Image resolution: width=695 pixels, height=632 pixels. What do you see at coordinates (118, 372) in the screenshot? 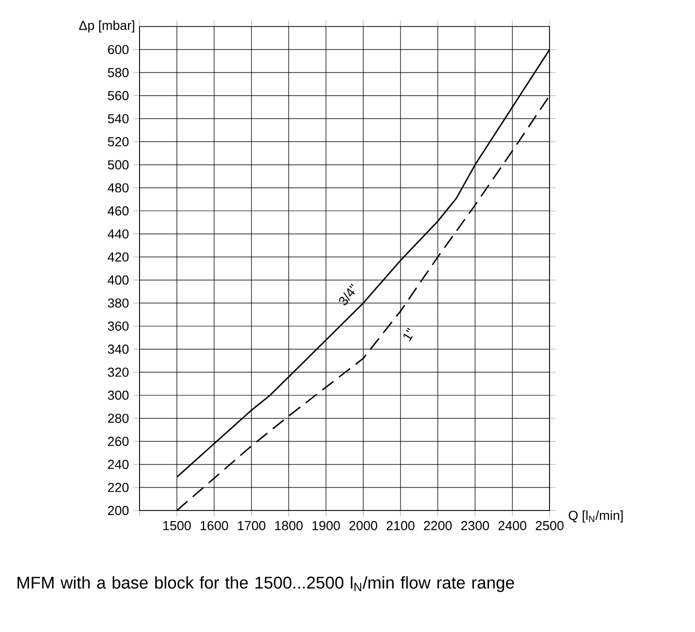
I see `y-tick-label: 320` at bounding box center [118, 372].